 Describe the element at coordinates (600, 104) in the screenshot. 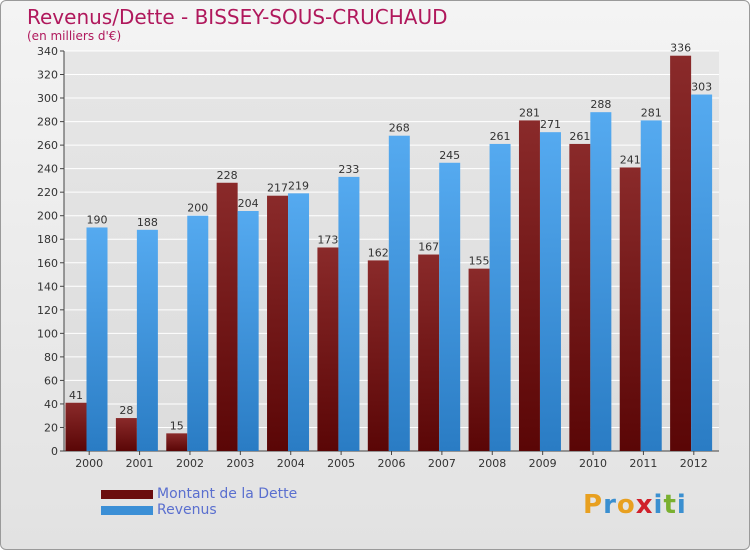

I see `data-label: 288` at that location.